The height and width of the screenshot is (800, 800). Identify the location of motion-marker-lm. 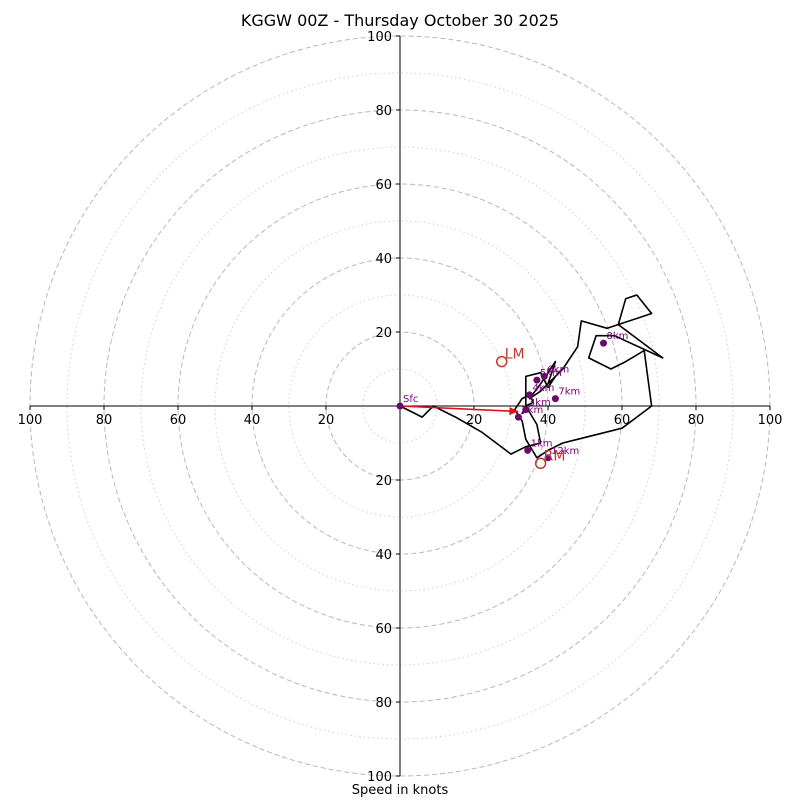
(502, 361).